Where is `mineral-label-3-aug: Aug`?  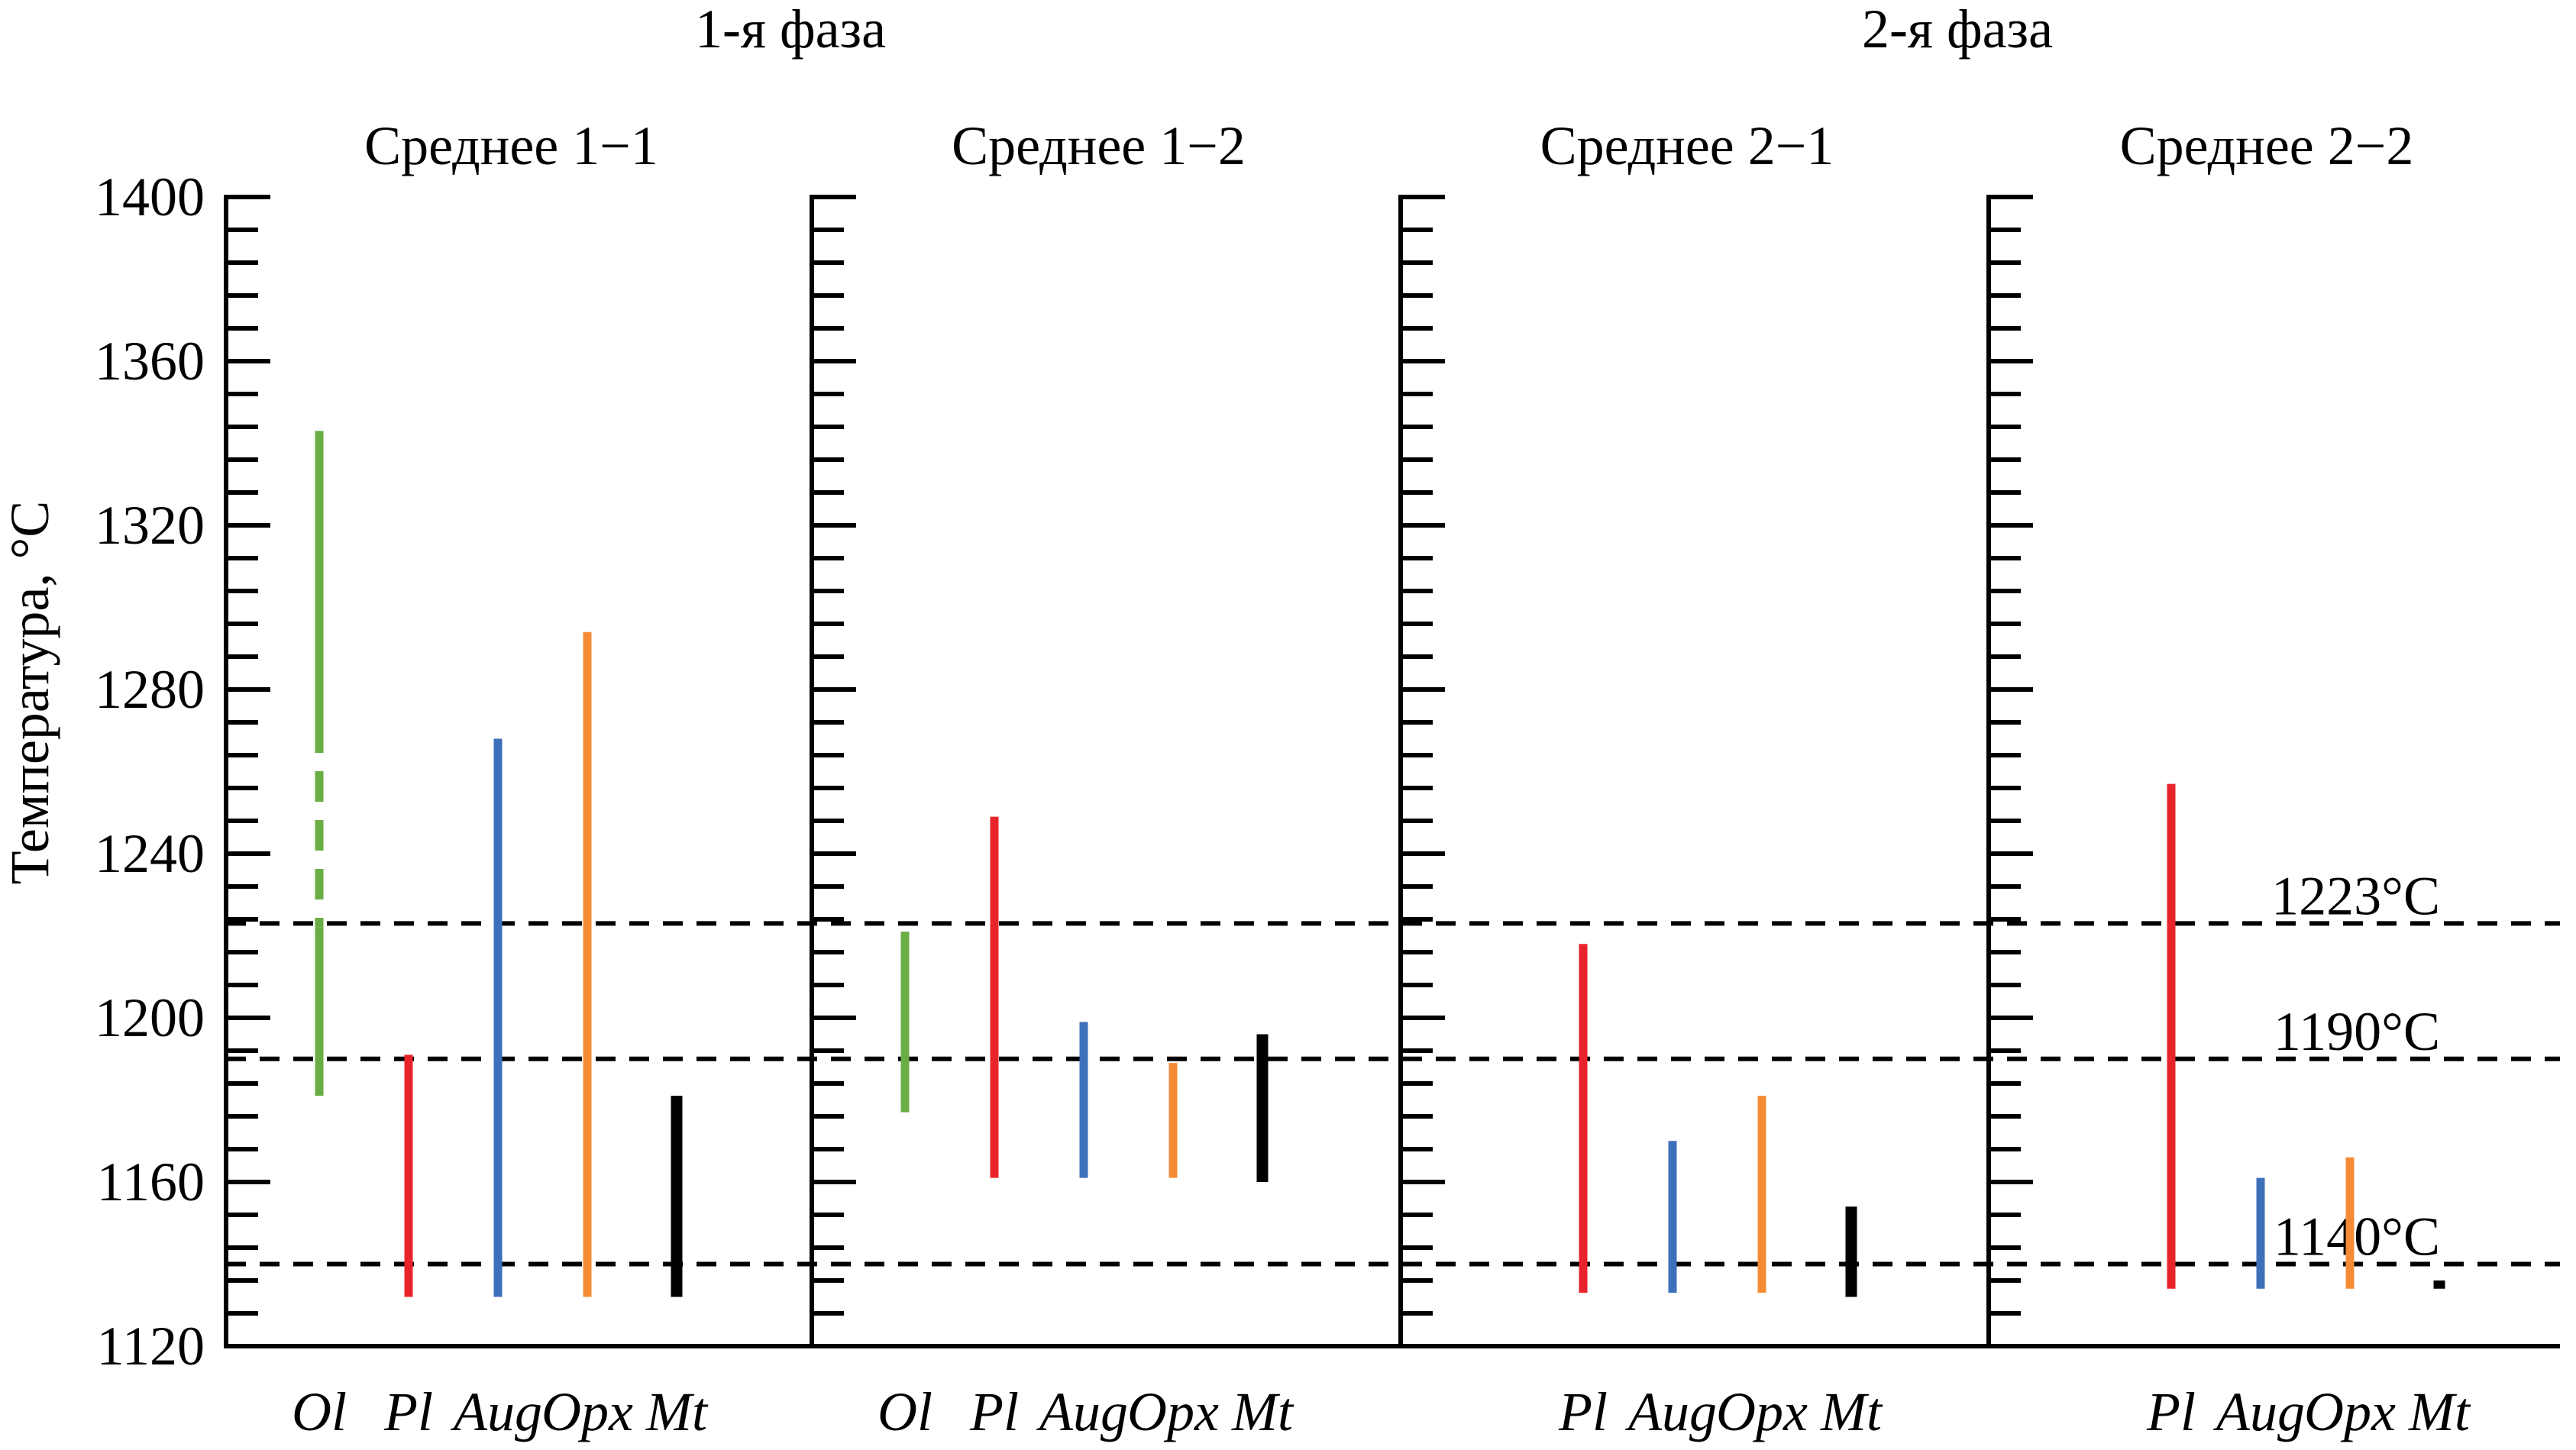 mineral-label-3-aug: Aug is located at coordinates (1671, 1411).